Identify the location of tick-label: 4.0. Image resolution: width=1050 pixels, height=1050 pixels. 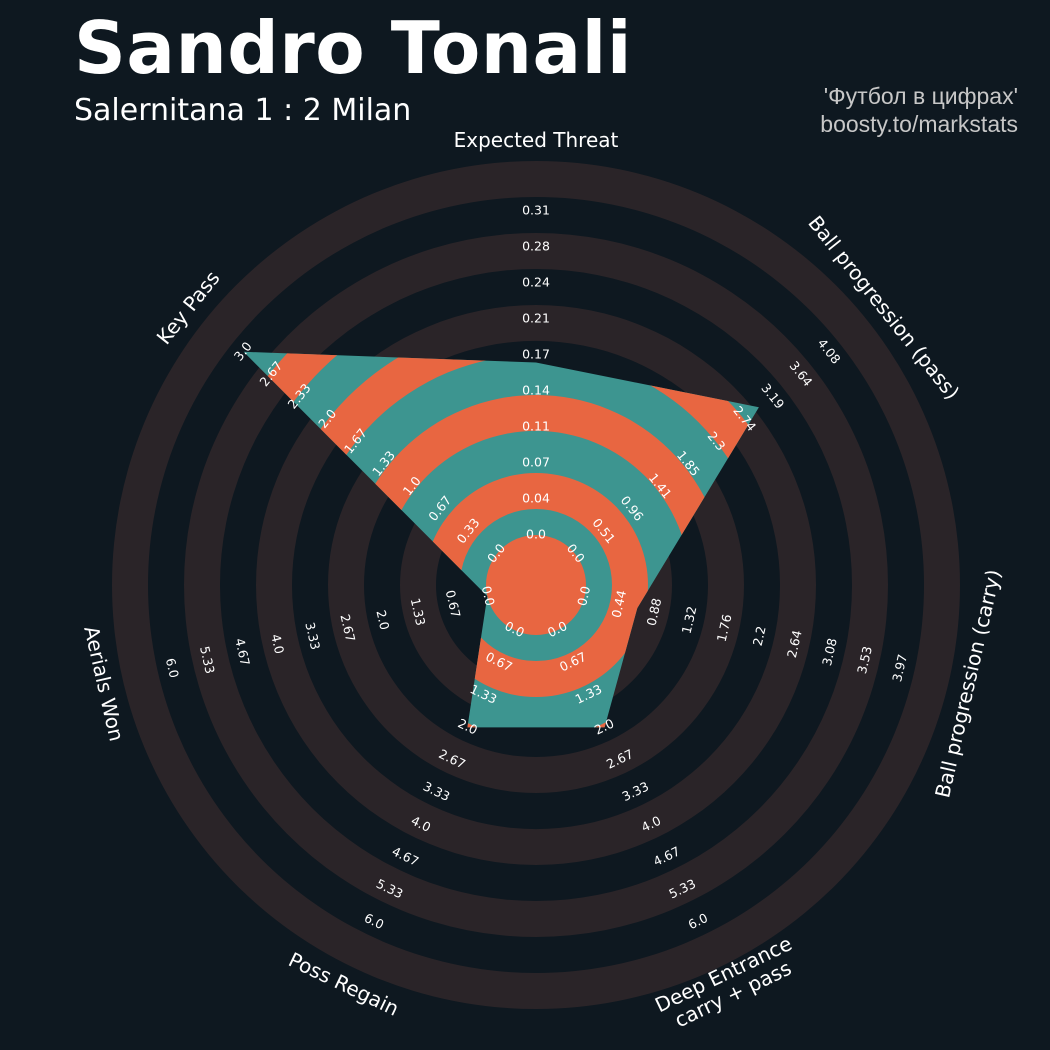
(277, 644).